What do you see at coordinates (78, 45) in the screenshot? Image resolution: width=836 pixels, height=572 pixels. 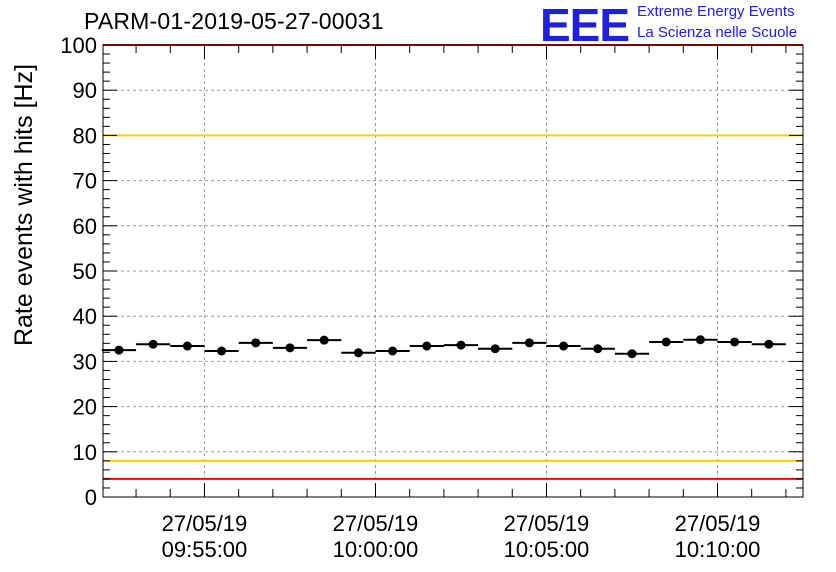 I see `y-tick-label: 100` at bounding box center [78, 45].